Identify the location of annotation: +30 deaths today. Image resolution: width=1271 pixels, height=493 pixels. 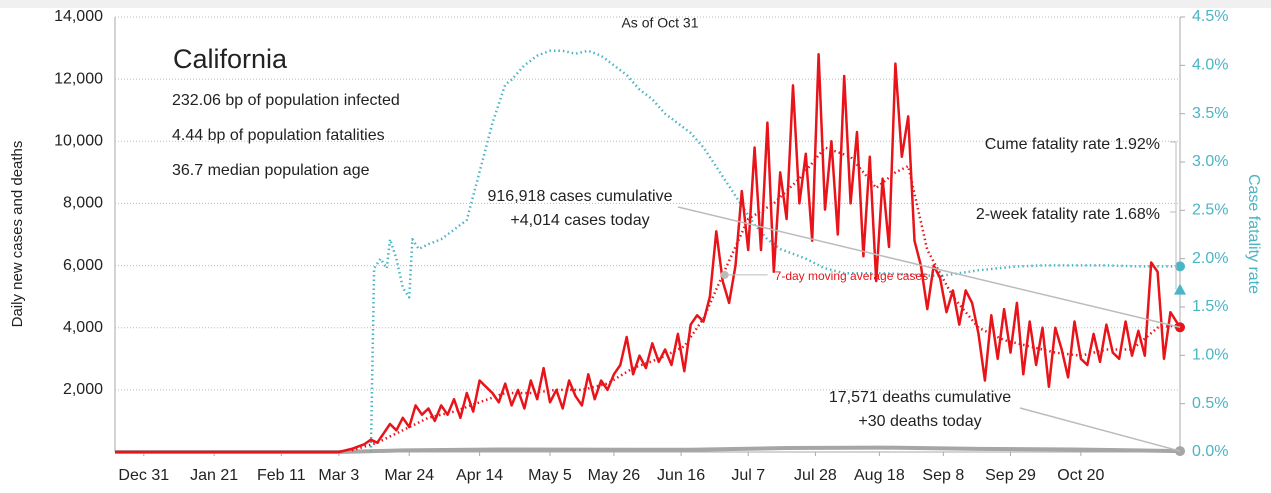
(919, 421).